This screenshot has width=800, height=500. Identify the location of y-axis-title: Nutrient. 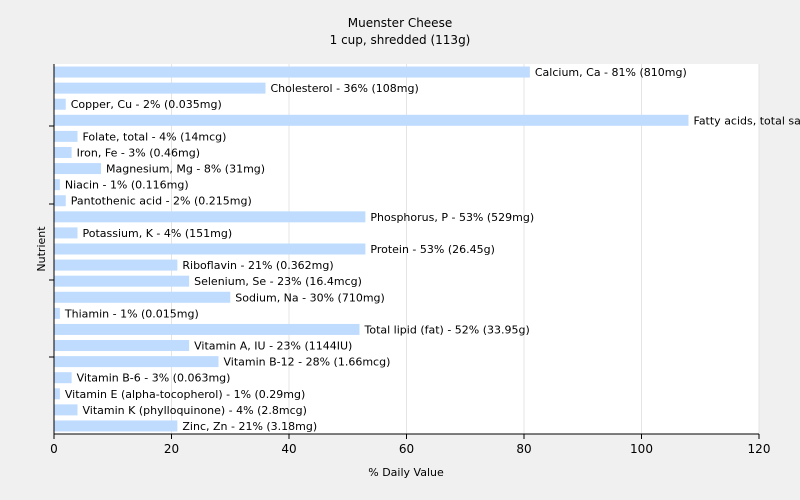
(41, 249).